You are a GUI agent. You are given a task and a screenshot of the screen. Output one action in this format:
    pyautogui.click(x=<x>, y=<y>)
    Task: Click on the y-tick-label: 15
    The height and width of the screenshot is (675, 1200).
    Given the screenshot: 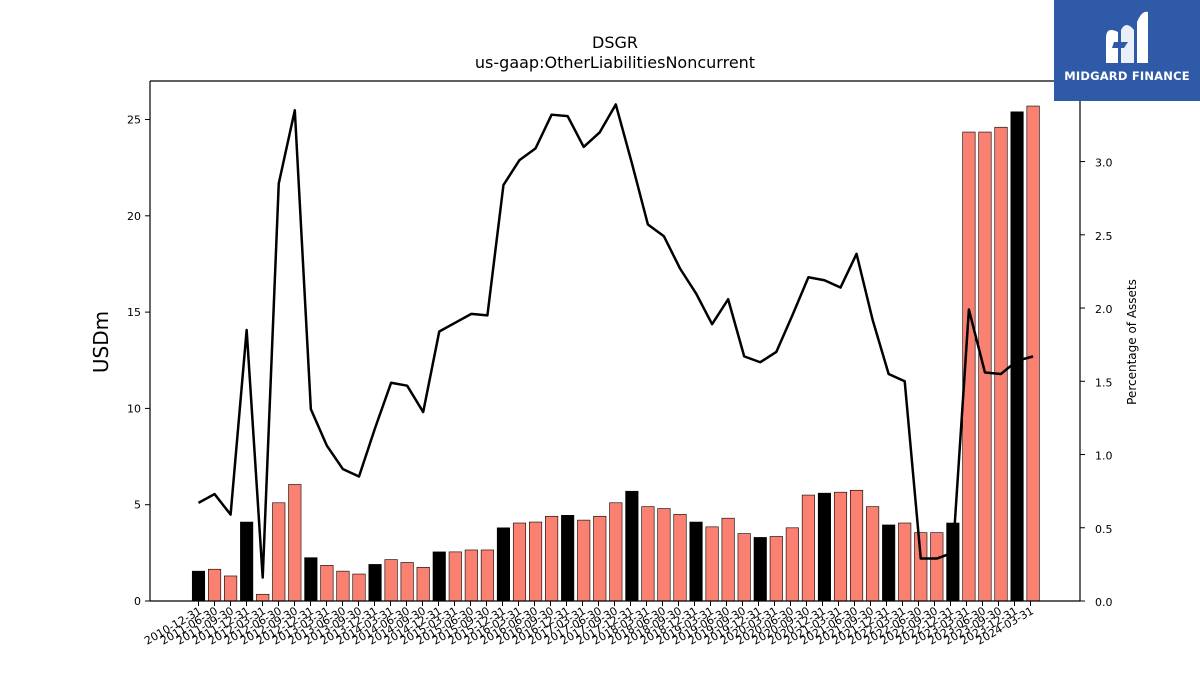 What is the action you would take?
    pyautogui.click(x=134, y=312)
    